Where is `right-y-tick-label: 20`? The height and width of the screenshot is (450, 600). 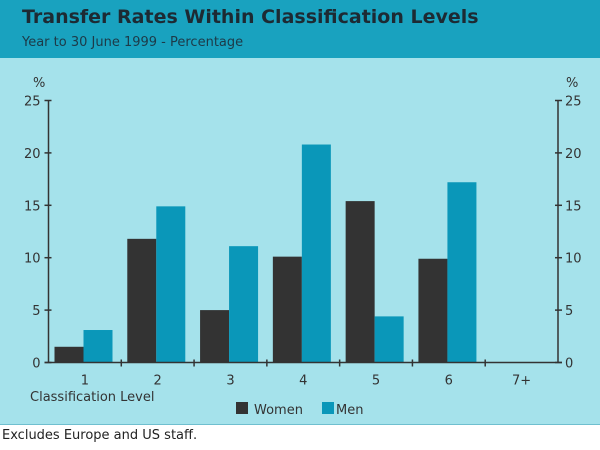 right-y-tick-label: 20 is located at coordinates (573, 154).